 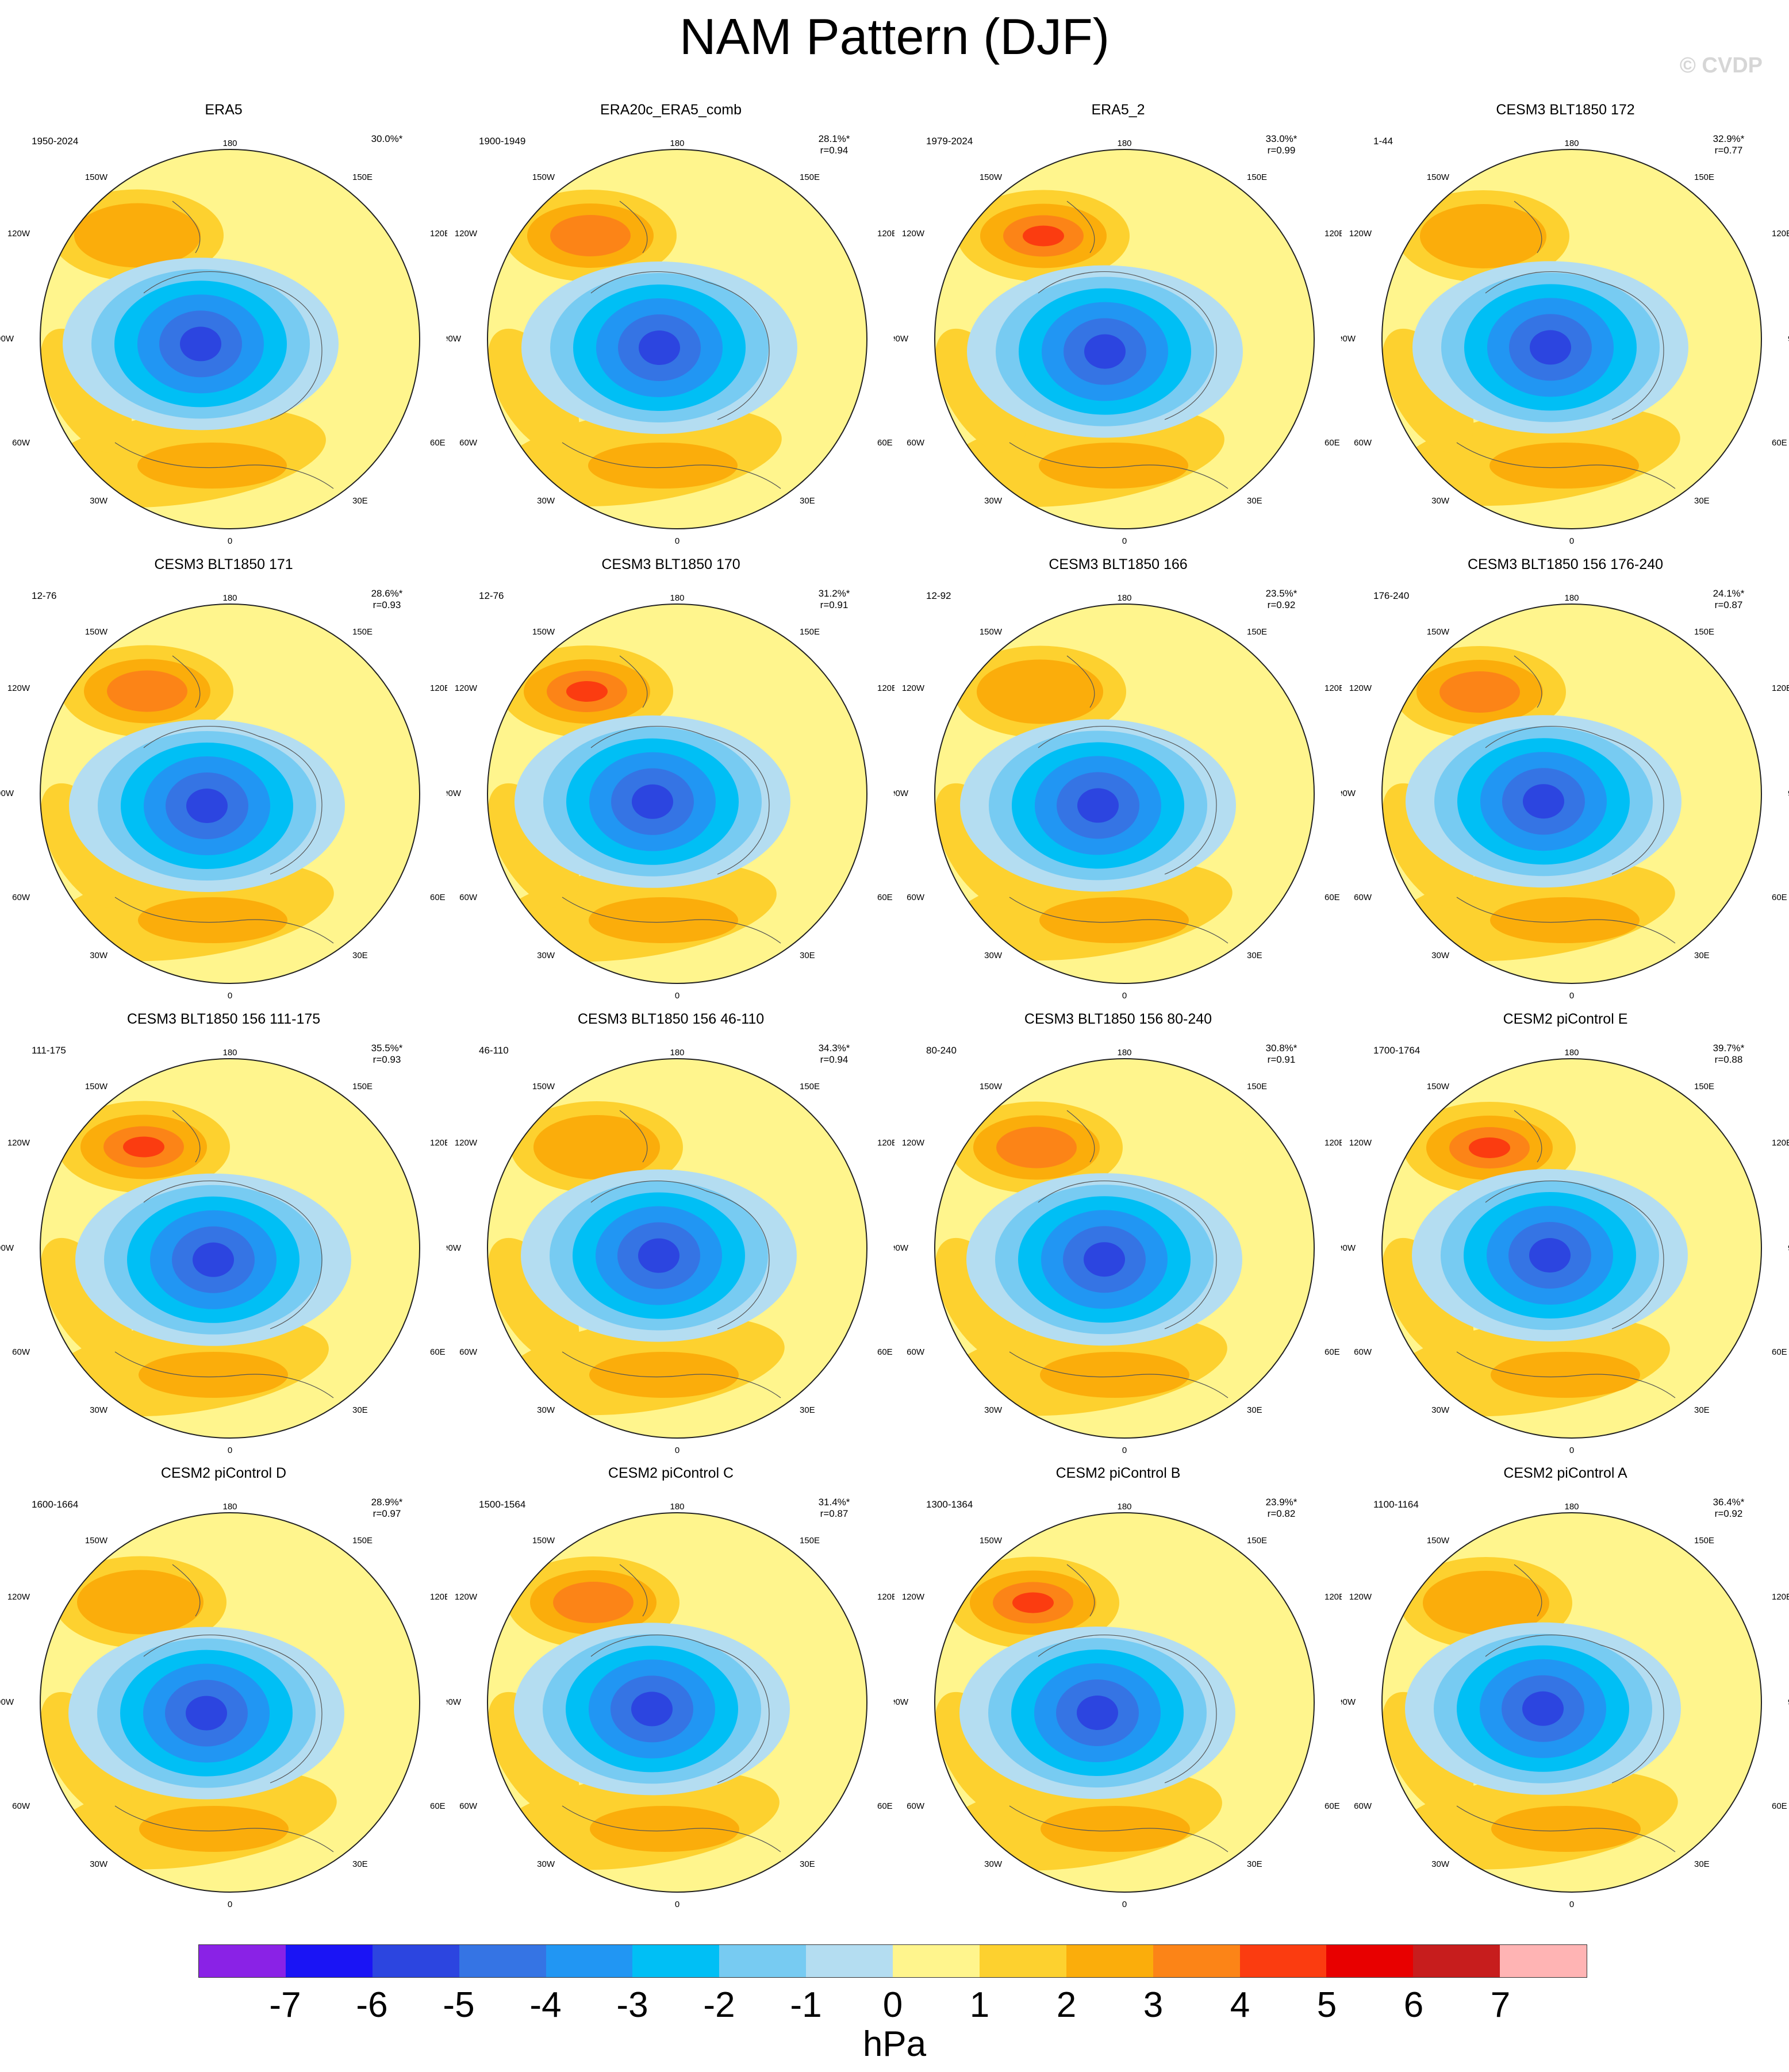 I want to click on panel-title: ERA20c_ERA5_comb, so click(x=671, y=110).